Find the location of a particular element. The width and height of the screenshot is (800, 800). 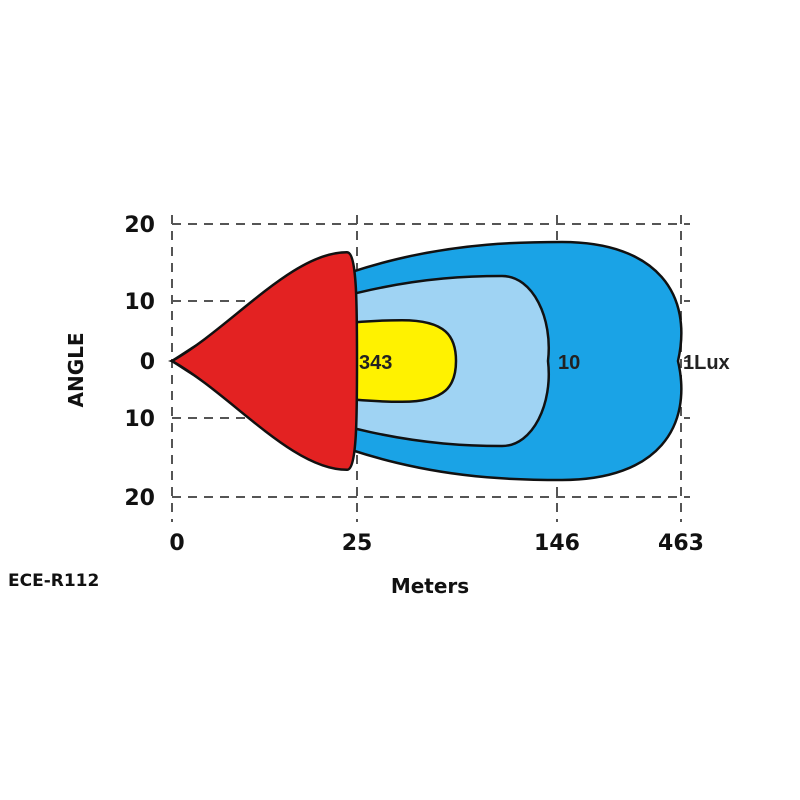

x-tick-labels: 0 25 146 463 is located at coordinates (436, 543).